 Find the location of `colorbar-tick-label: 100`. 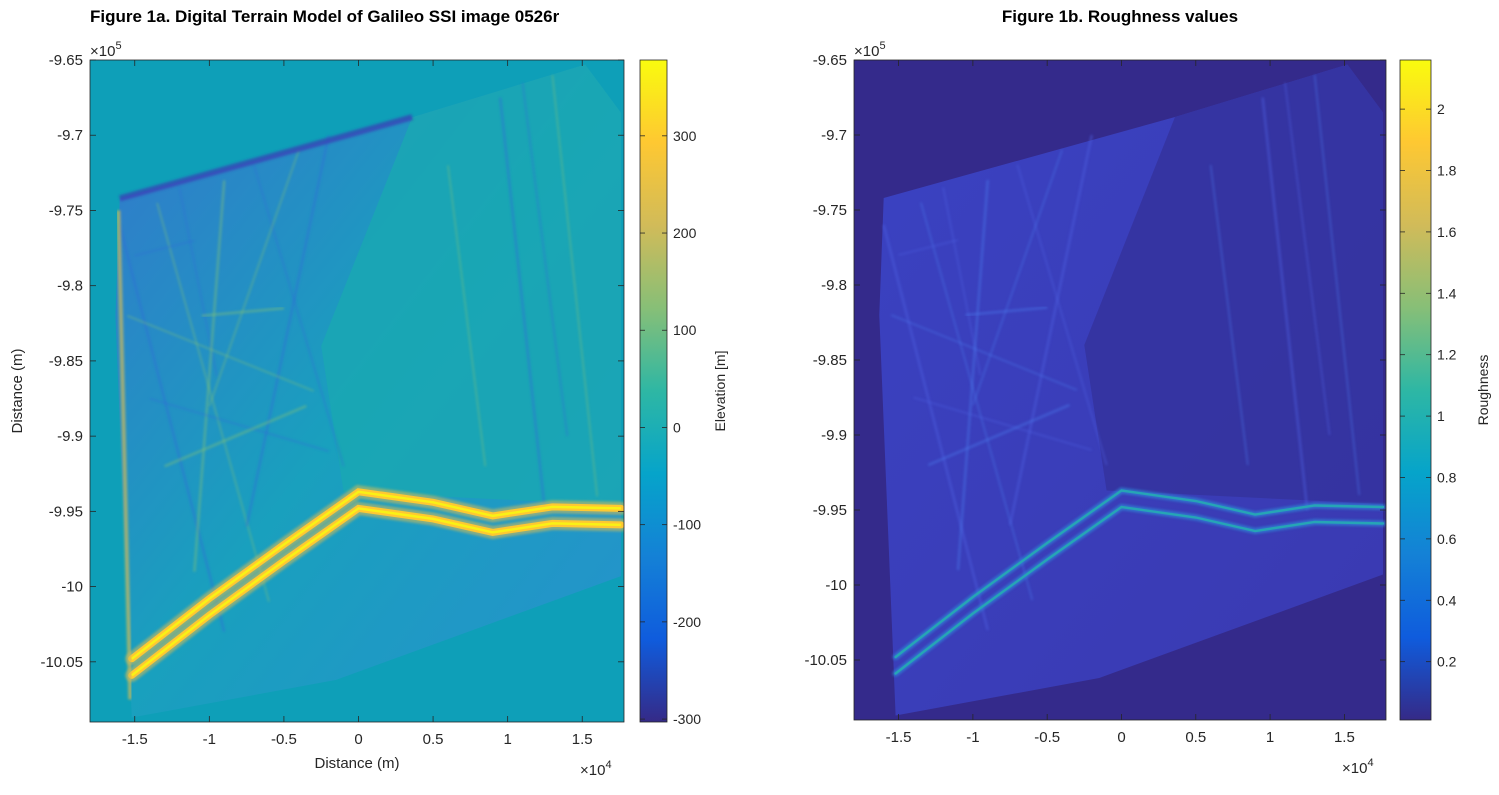

colorbar-tick-label: 100 is located at coordinates (685, 330).